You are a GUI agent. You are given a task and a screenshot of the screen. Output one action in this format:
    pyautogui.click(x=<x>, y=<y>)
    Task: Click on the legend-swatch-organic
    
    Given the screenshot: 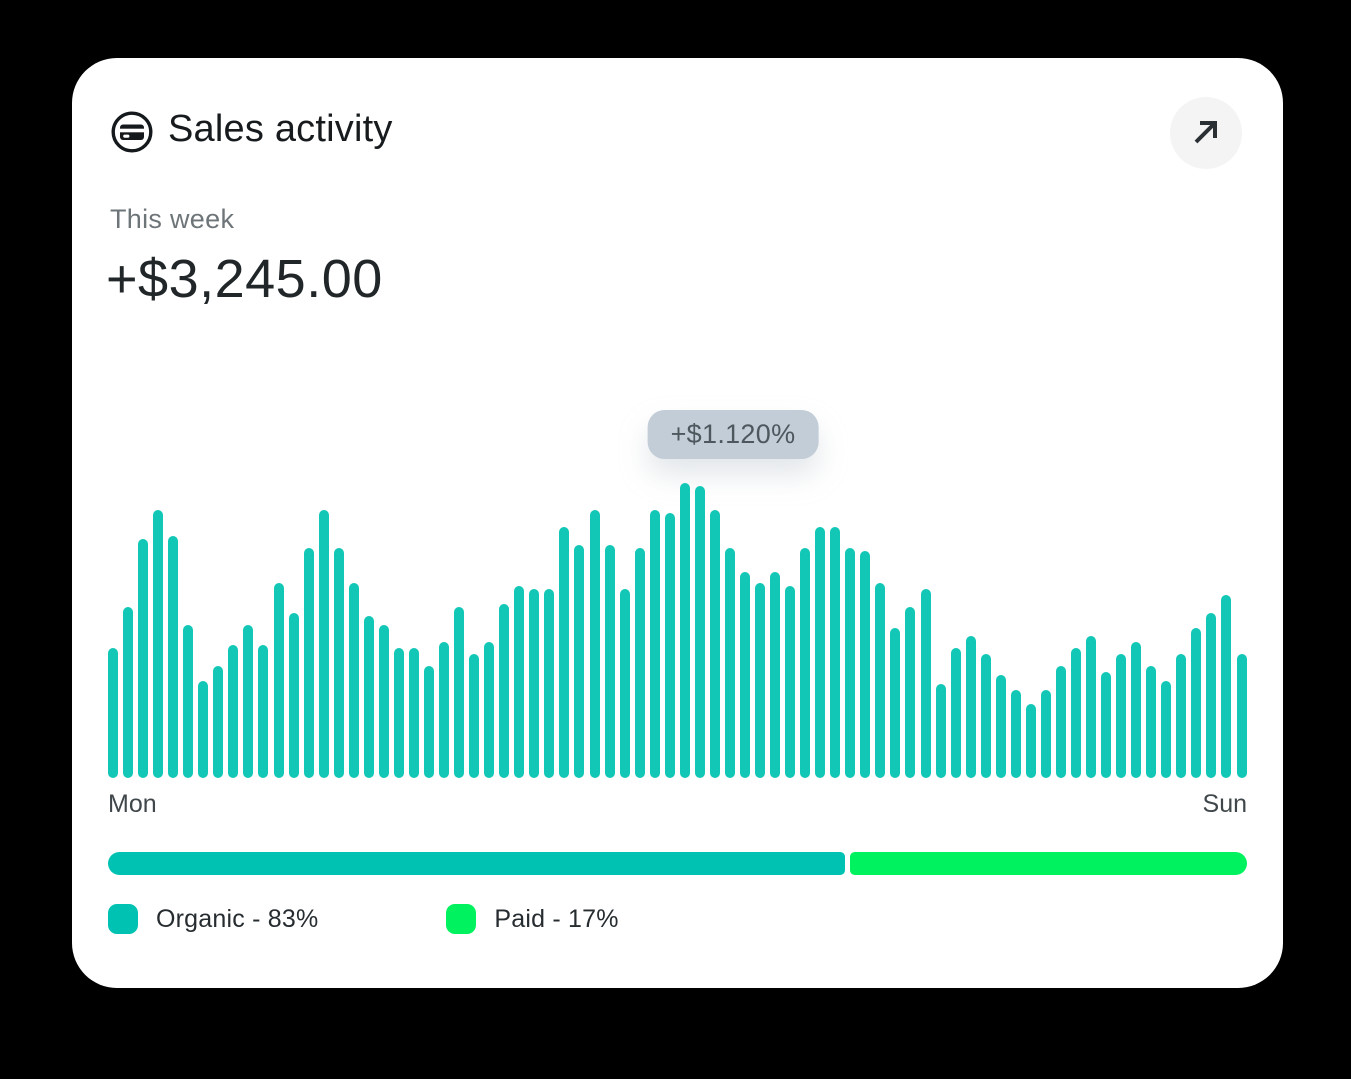 What is the action you would take?
    pyautogui.click(x=123, y=919)
    